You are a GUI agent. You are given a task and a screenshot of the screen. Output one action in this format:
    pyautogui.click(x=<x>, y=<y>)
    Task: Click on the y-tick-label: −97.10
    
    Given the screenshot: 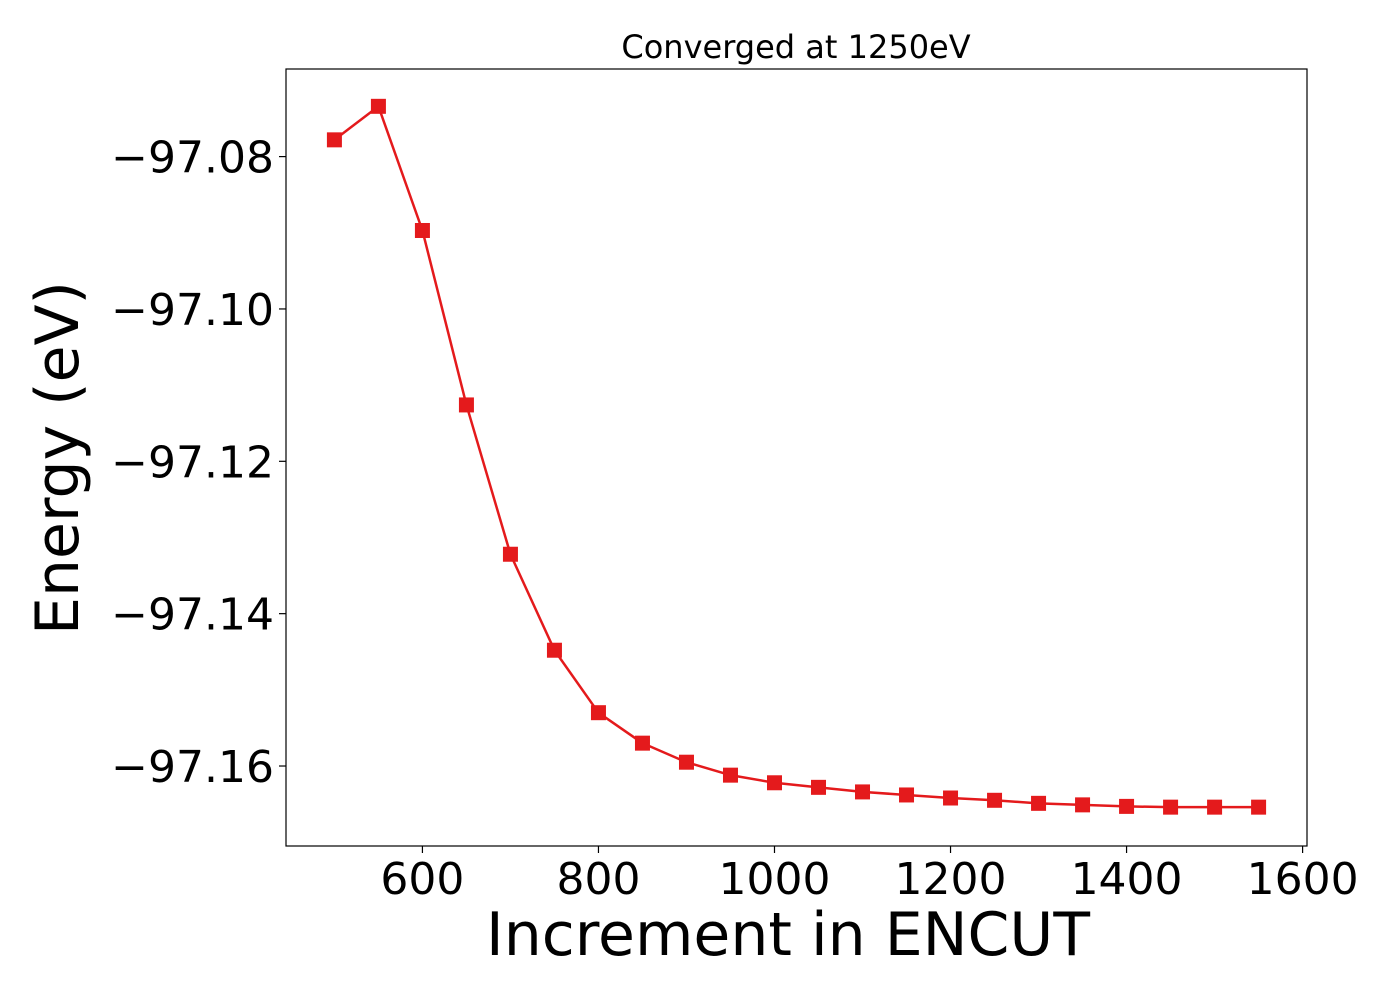 What is the action you would take?
    pyautogui.click(x=192, y=310)
    